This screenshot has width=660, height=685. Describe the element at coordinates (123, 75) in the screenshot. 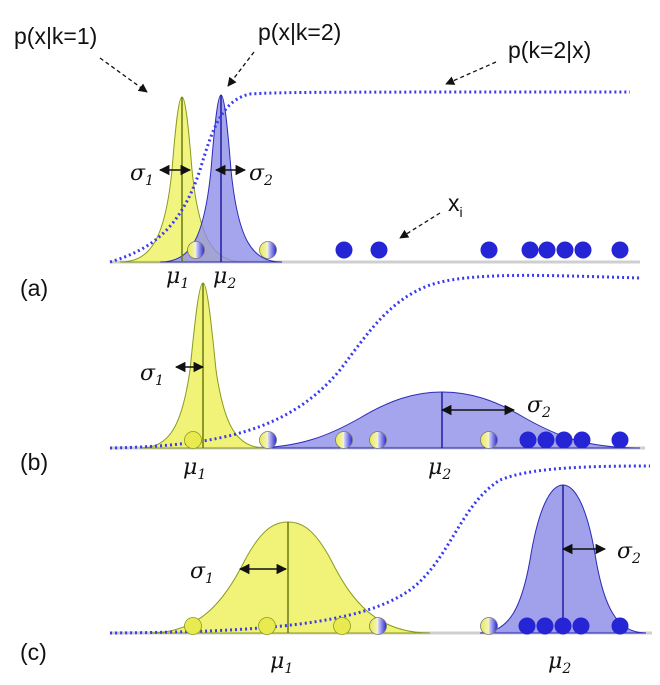

I see `pointer-p-x-k1` at that location.